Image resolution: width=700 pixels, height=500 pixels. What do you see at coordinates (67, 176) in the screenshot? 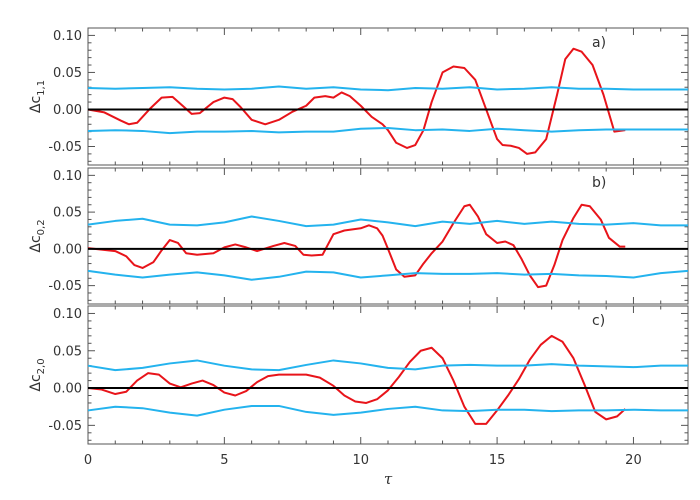
I see `panel-2-ytick-label: 0.10` at bounding box center [67, 176].